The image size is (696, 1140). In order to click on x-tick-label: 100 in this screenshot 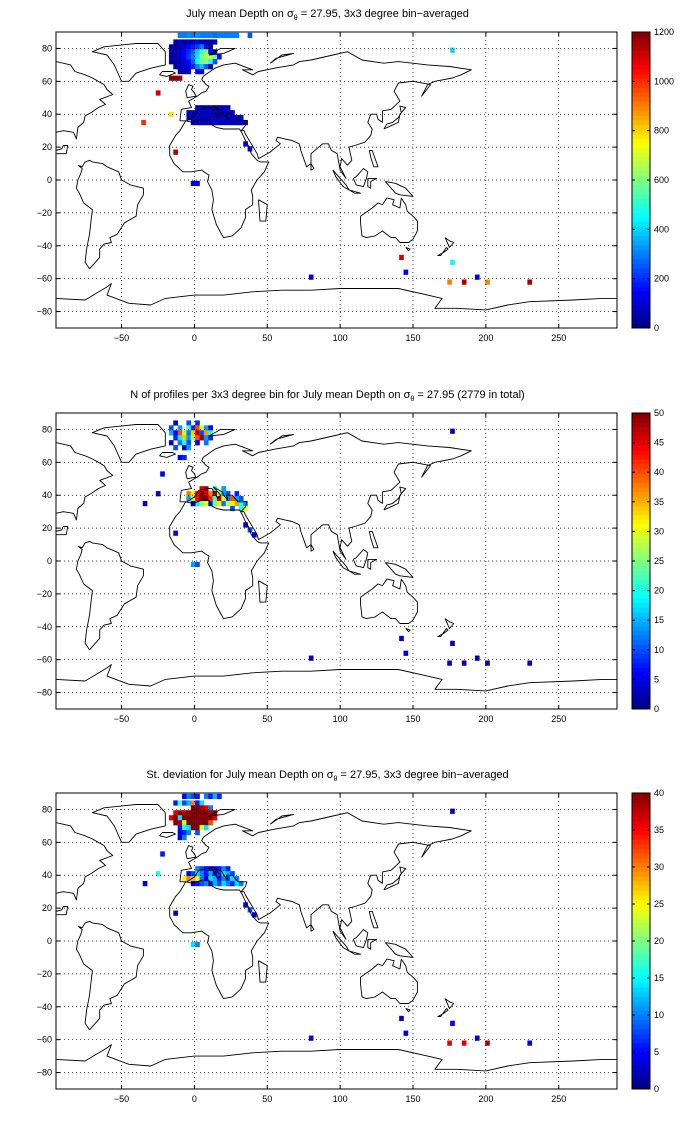, I will do `click(340, 338)`.